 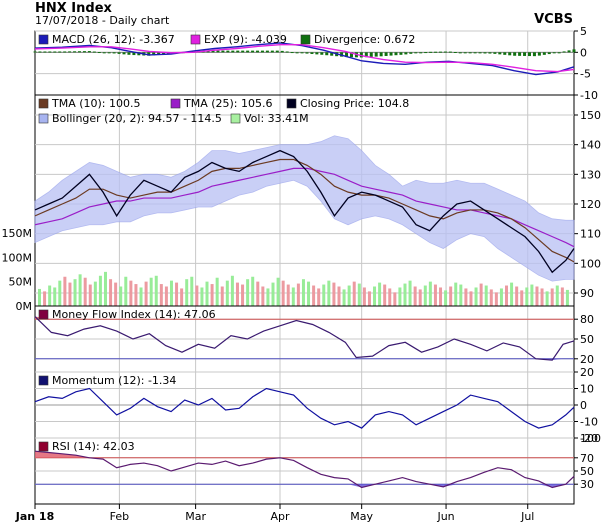 What do you see at coordinates (304, 469) in the screenshot?
I see `rsi-series-line` at bounding box center [304, 469].